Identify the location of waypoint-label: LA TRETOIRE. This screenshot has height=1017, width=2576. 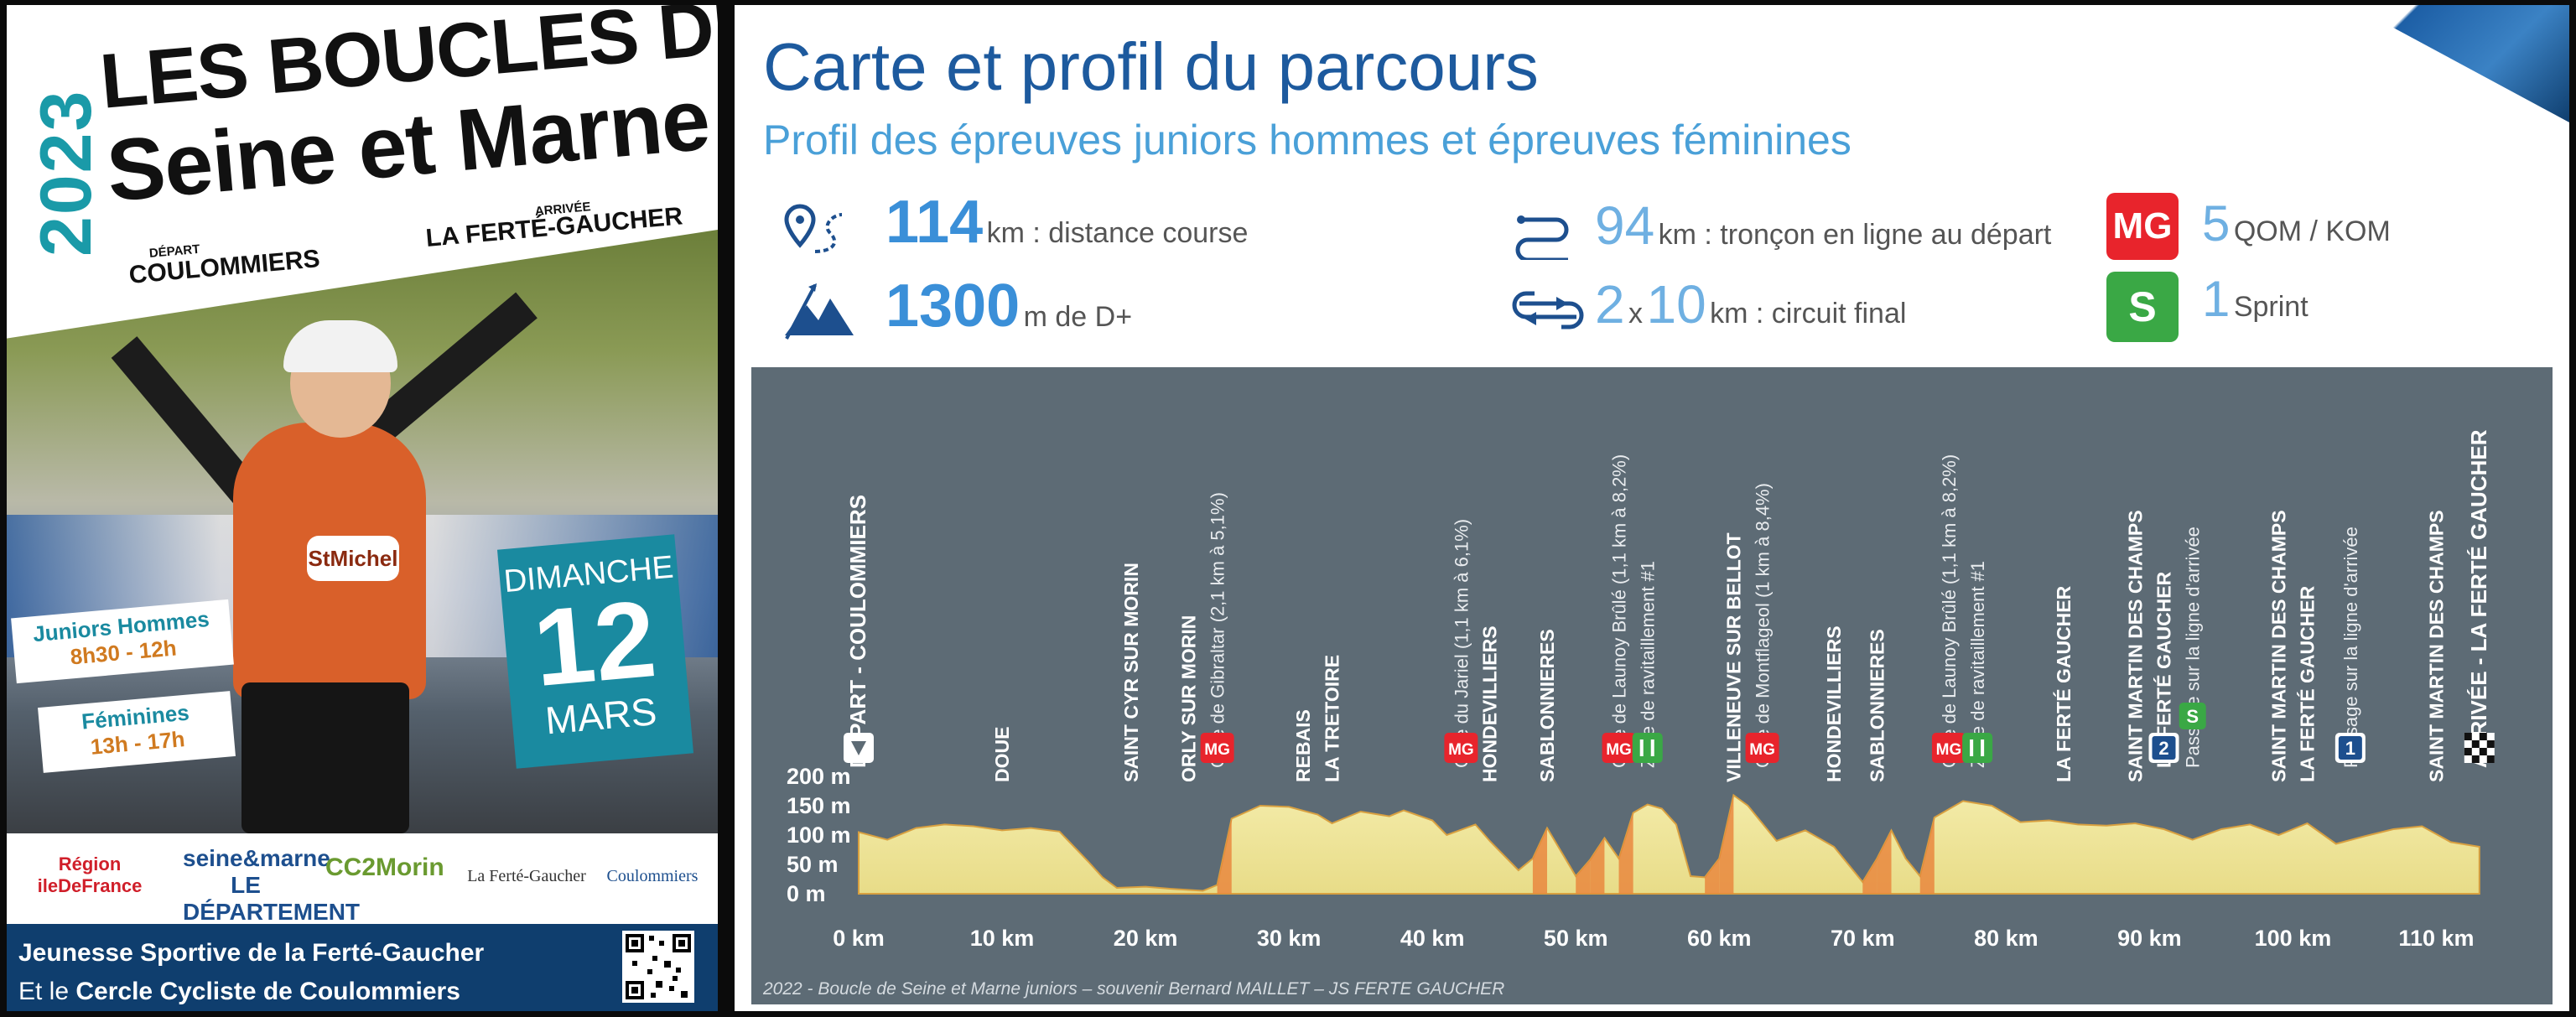
(1332, 718).